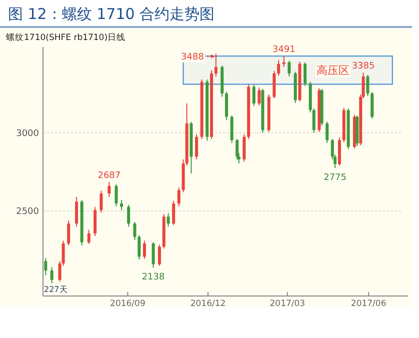 The height and width of the screenshot is (338, 419). Describe the element at coordinates (363, 67) in the screenshot. I see `annotation: 3385` at that location.